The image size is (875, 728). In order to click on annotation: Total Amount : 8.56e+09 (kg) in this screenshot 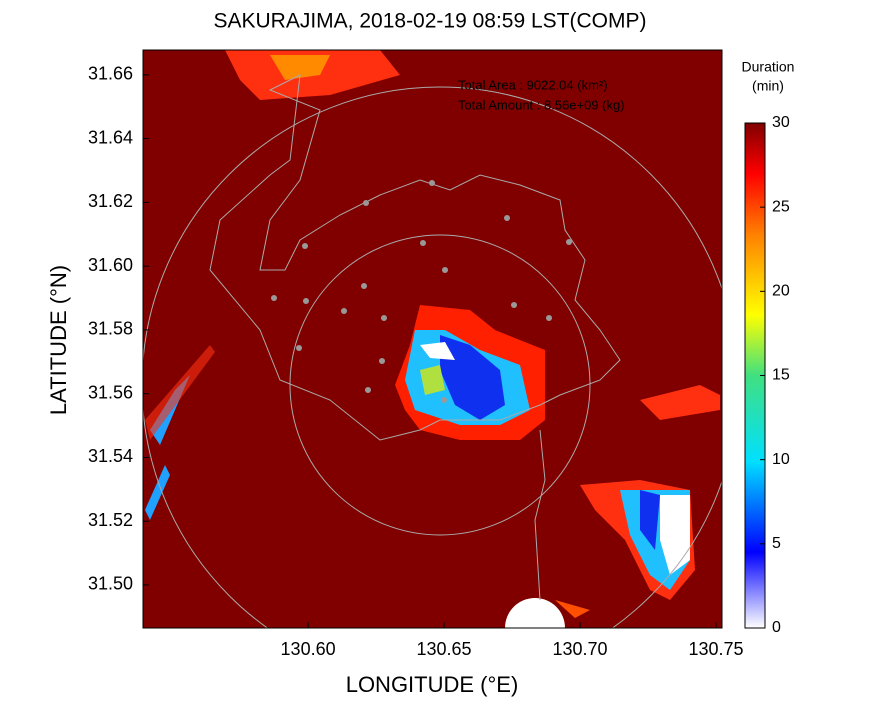, I will do `click(541, 104)`.